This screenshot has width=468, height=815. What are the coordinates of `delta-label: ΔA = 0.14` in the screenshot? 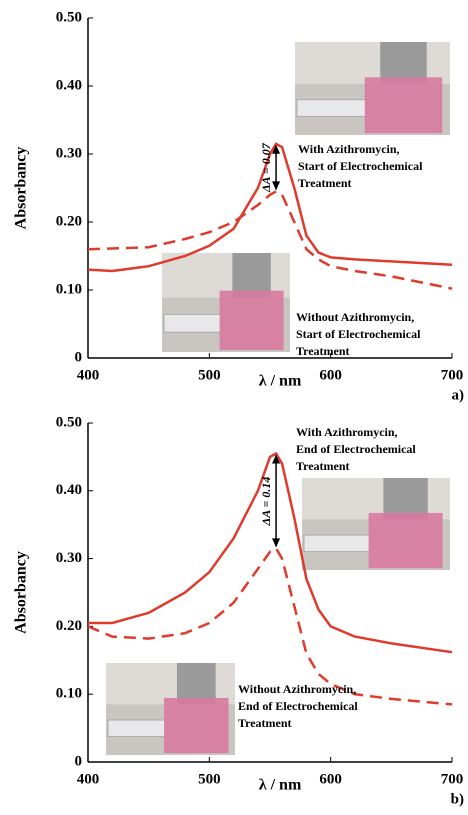 It's located at (266, 502).